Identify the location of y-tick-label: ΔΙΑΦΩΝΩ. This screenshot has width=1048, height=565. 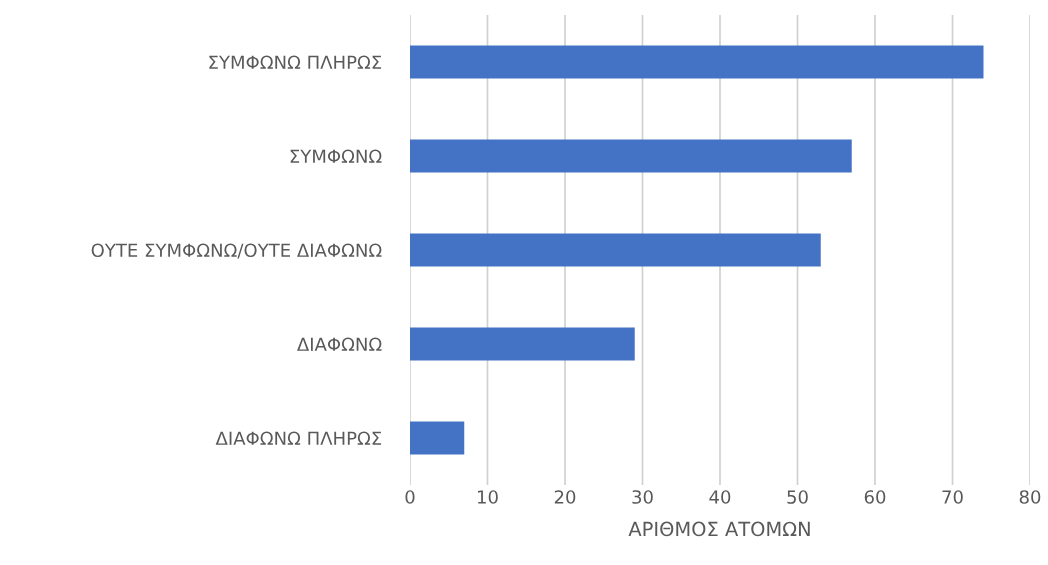
(339, 344).